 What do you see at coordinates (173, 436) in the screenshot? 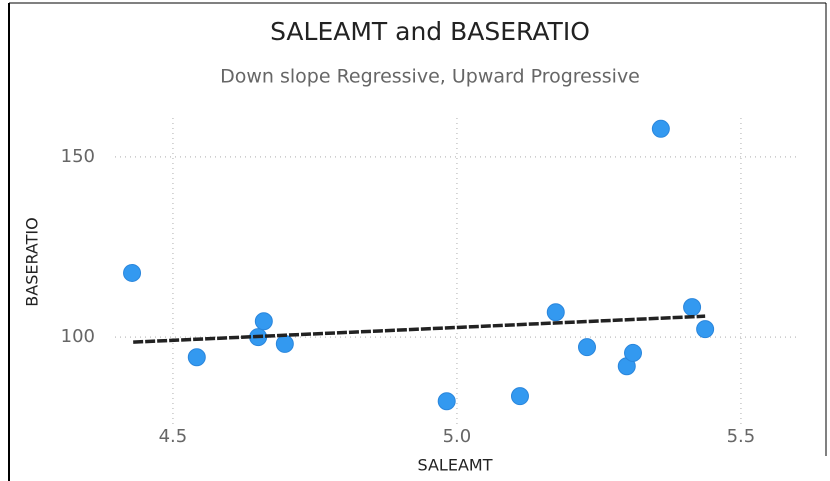
I see `x-tick-label: 4.5` at bounding box center [173, 436].